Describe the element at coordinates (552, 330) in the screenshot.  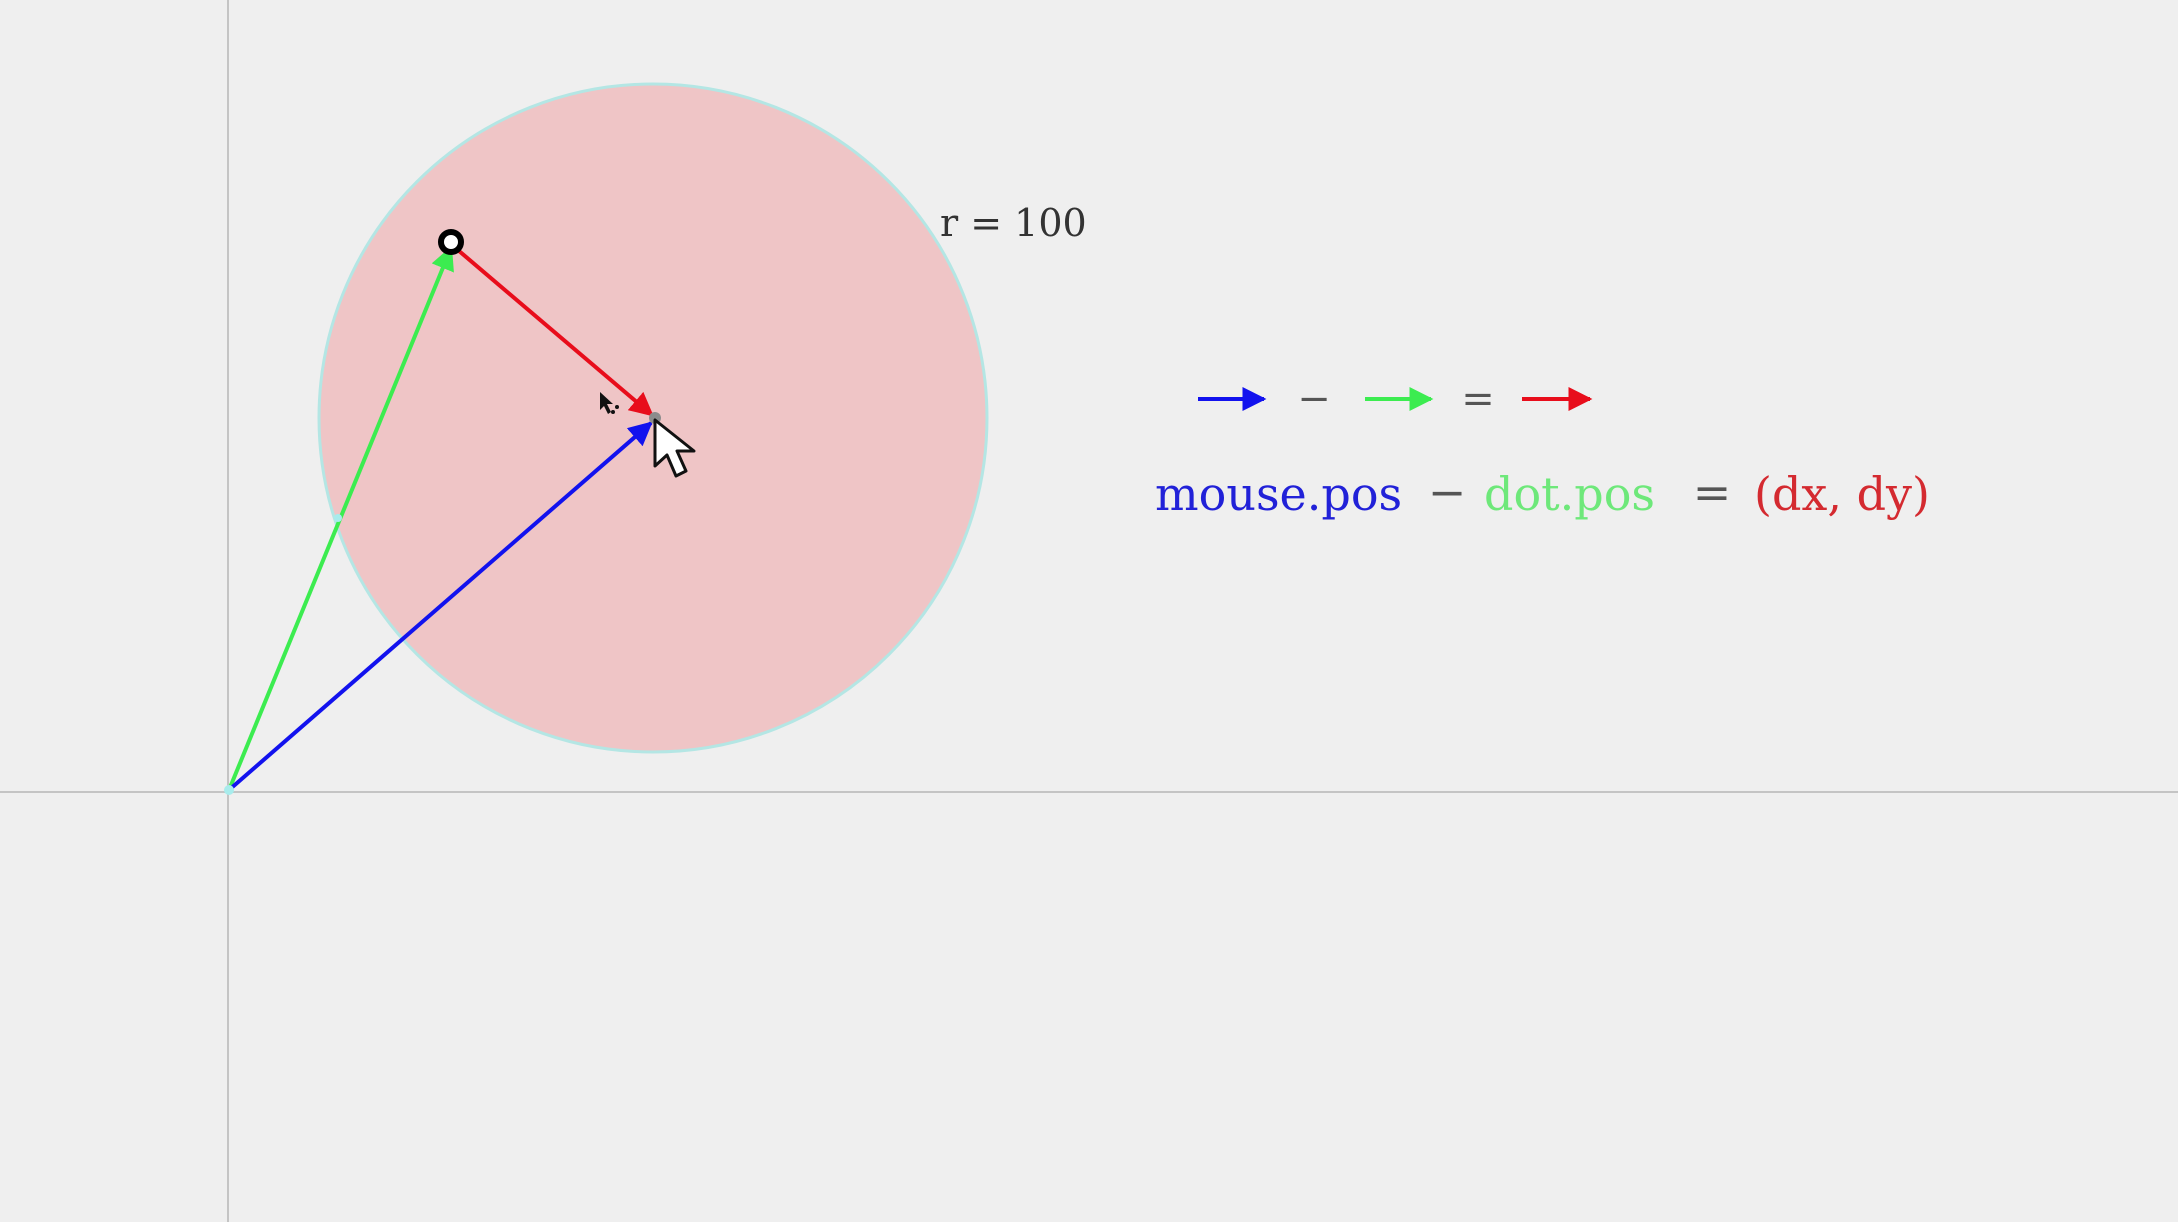
I see `difference-vector` at that location.